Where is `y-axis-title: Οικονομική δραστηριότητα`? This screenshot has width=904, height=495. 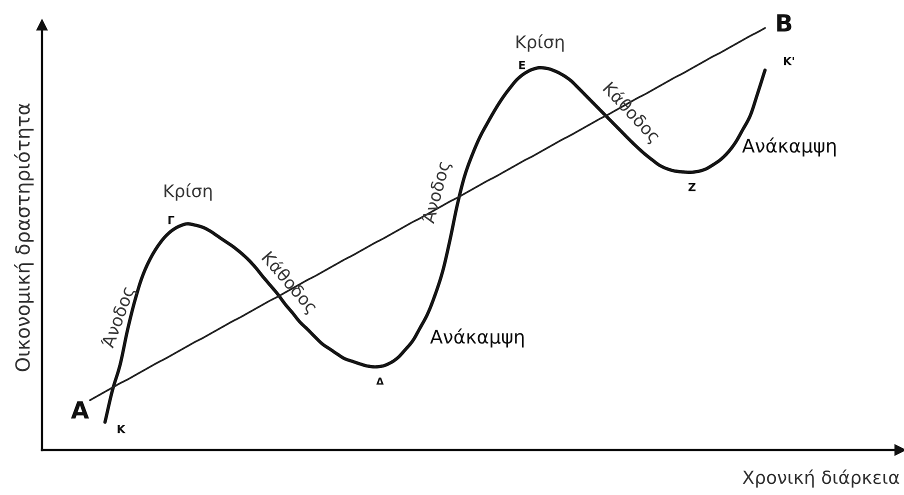 y-axis-title: Οικονομική δραστηριότητα is located at coordinates (24, 238).